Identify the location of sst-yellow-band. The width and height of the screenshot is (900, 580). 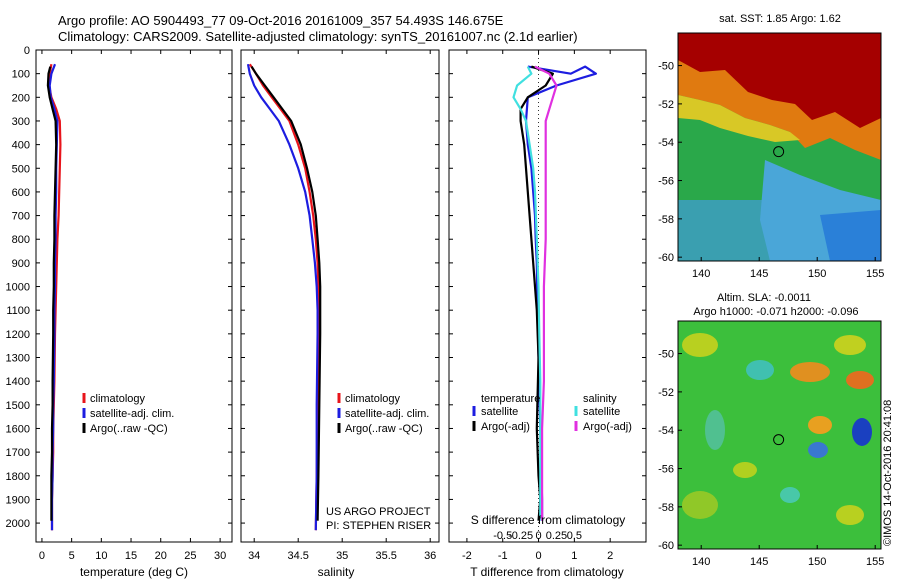
(739, 118).